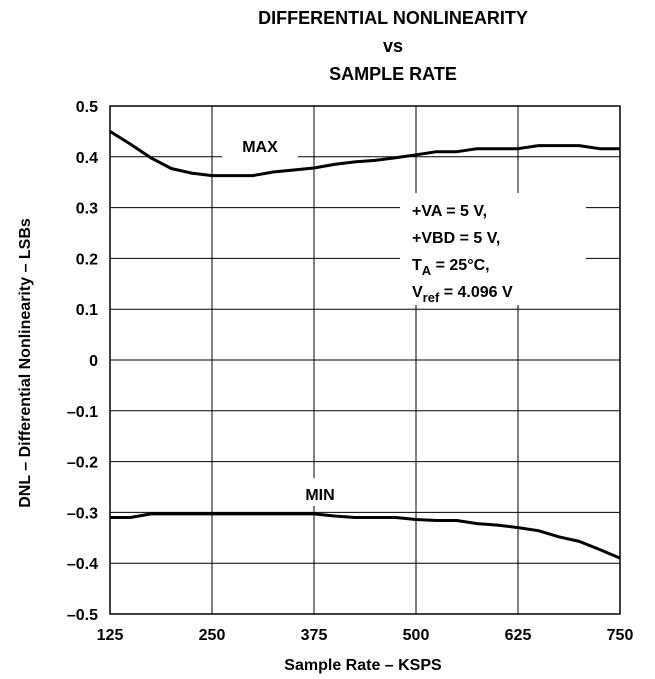 This screenshot has height=679, width=655. Describe the element at coordinates (417, 265) in the screenshot. I see `condition-ta-main: T` at that location.